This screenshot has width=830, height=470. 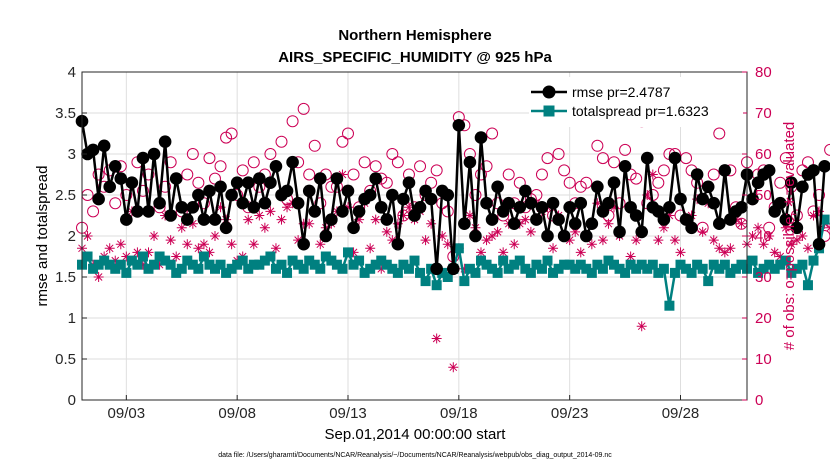 I want to click on right-axis-tick-label: 50, so click(x=763, y=195).